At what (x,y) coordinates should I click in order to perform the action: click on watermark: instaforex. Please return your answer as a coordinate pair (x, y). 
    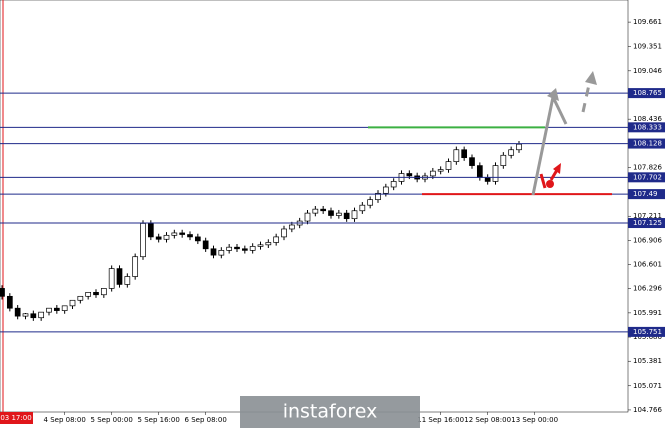
    Looking at the image, I should click on (330, 412).